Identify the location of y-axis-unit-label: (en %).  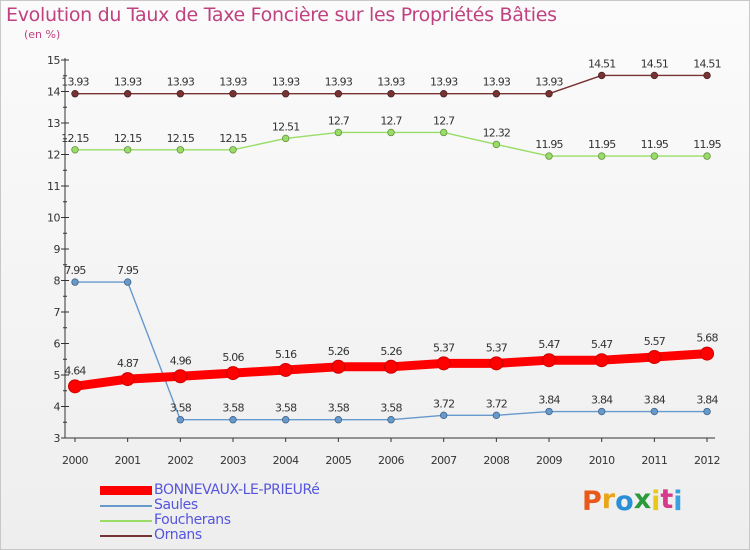
(42, 34).